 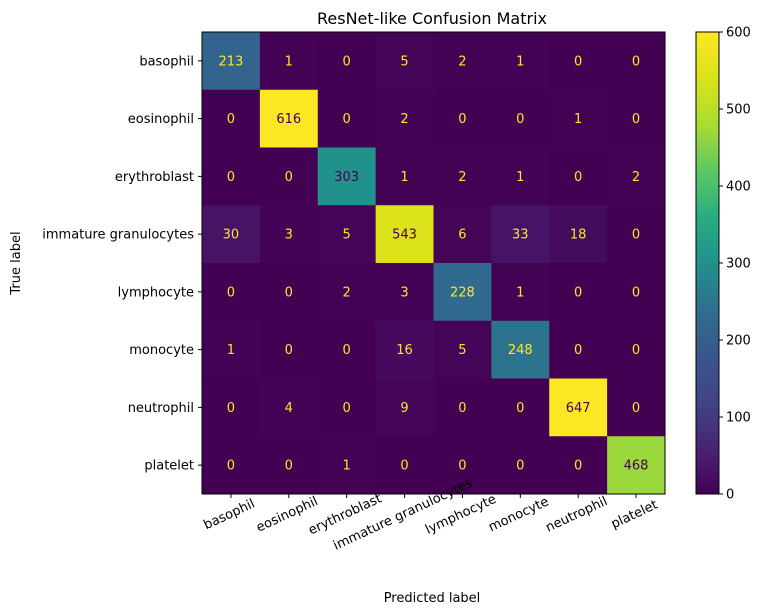 What do you see at coordinates (404, 408) in the screenshot?
I see `cell-value: 9` at bounding box center [404, 408].